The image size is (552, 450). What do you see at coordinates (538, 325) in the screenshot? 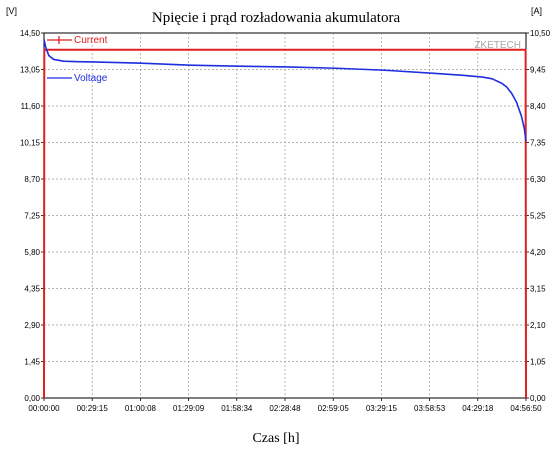
I see `y-right-tick-label: 2,10` at bounding box center [538, 325].